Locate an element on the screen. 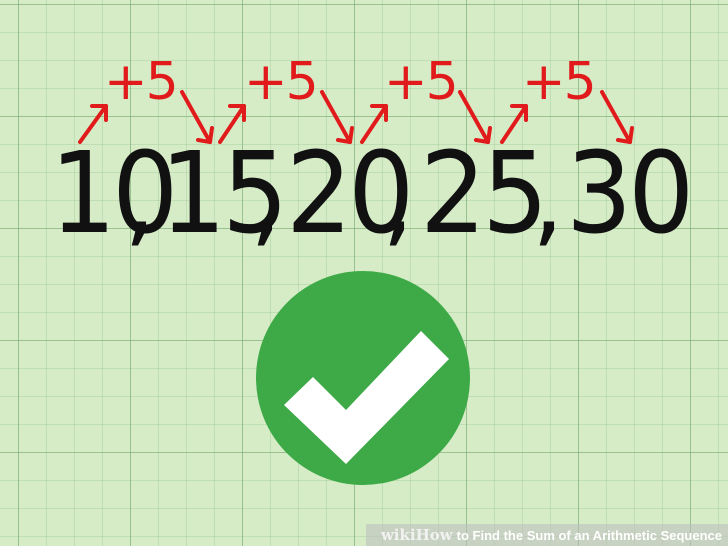 This screenshot has height=546, width=728. wiki-logo-text: wiki is located at coordinates (398, 535).